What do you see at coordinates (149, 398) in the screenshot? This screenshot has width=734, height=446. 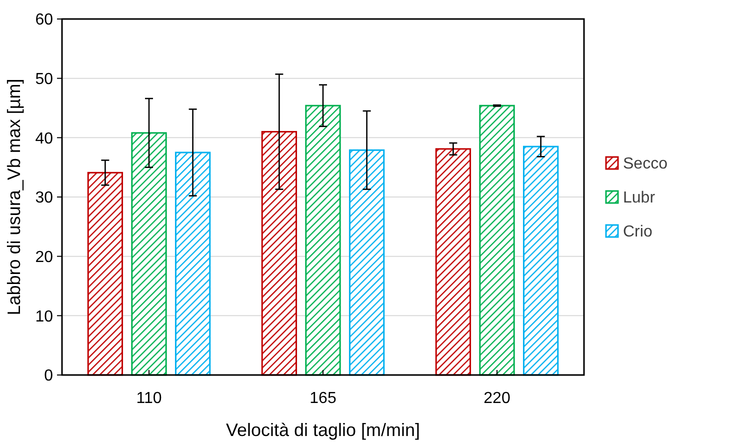 I see `x-tick-label: 110` at bounding box center [149, 398].